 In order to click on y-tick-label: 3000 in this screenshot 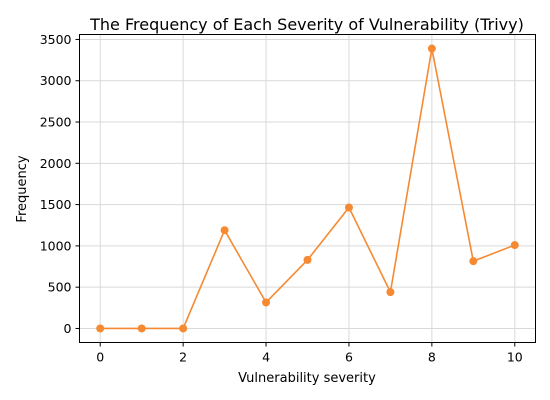, I will do `click(56, 80)`.